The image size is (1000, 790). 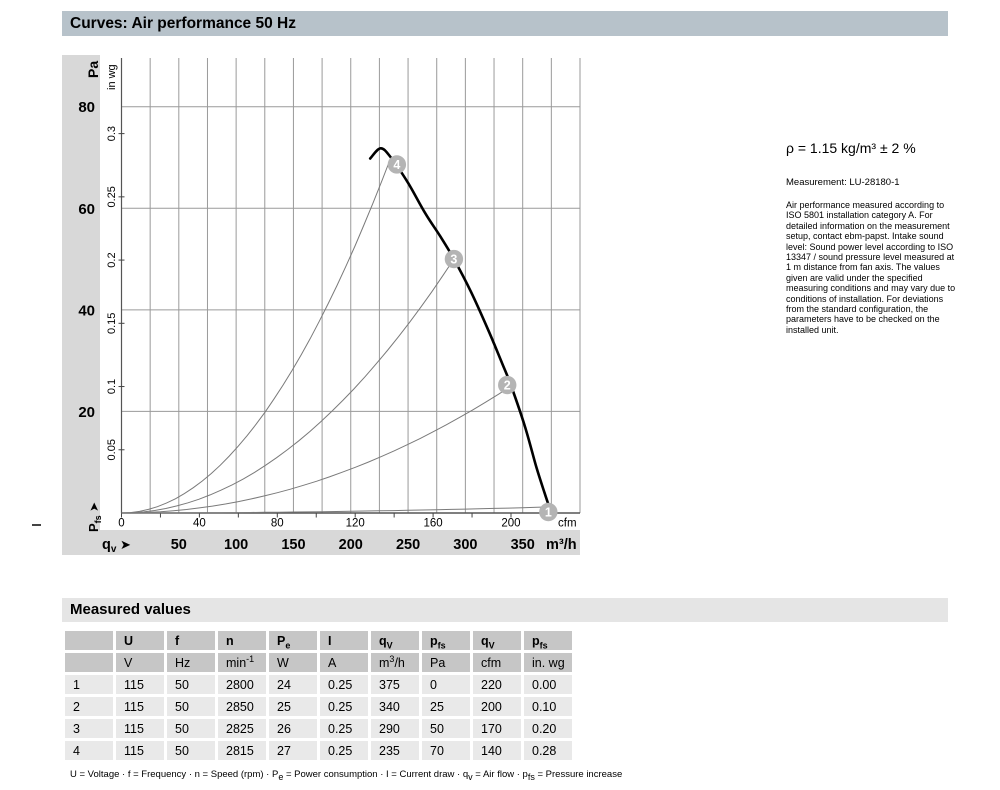 I want to click on y-axis-unit-inwg: in wg, so click(x=112, y=77).